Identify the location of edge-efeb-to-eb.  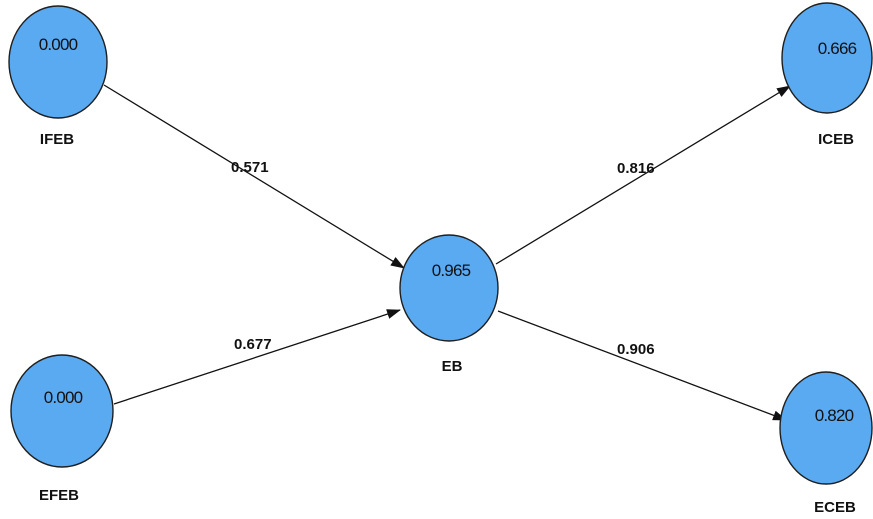
(257, 357).